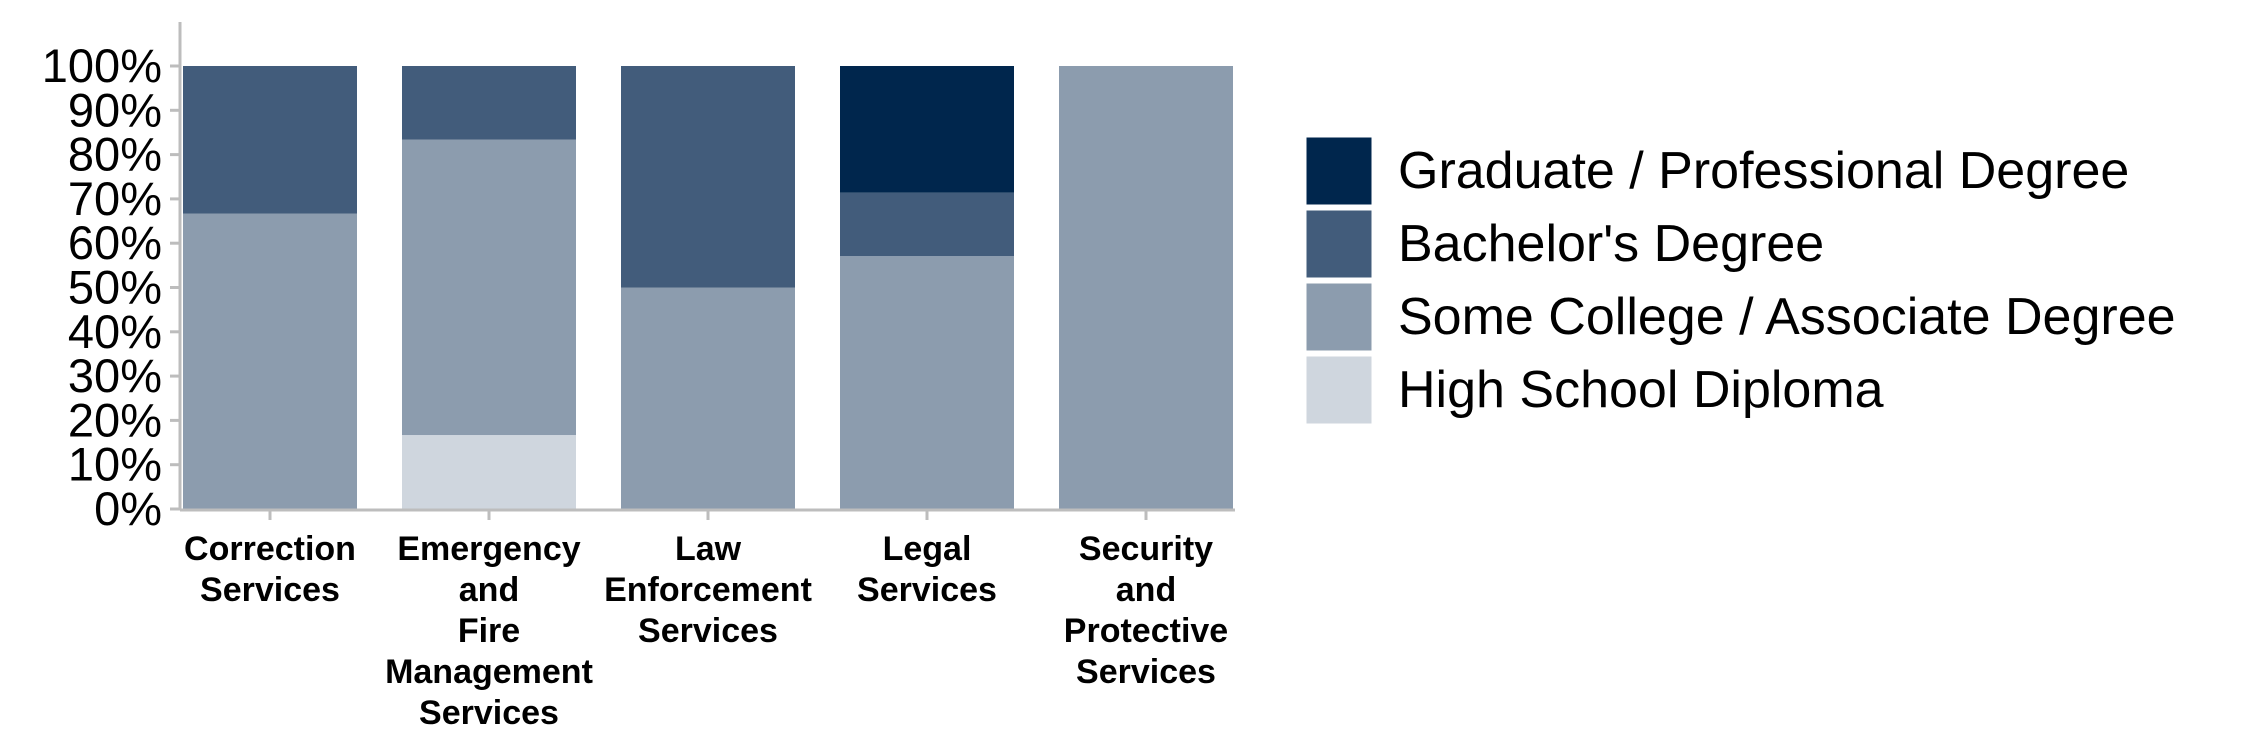  Describe the element at coordinates (115, 109) in the screenshot. I see `y-tick-label: 90%` at that location.